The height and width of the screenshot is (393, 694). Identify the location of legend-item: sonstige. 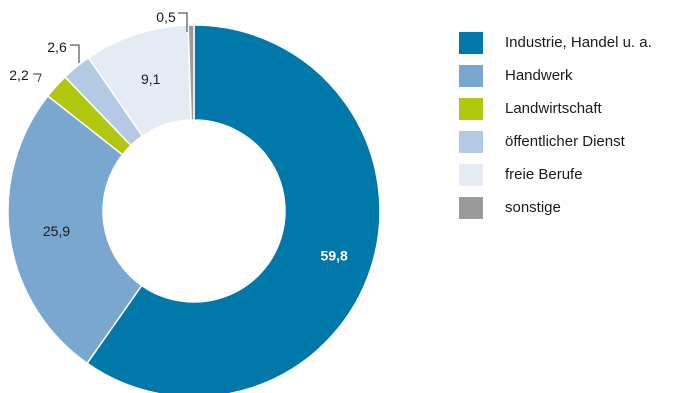
(555, 207).